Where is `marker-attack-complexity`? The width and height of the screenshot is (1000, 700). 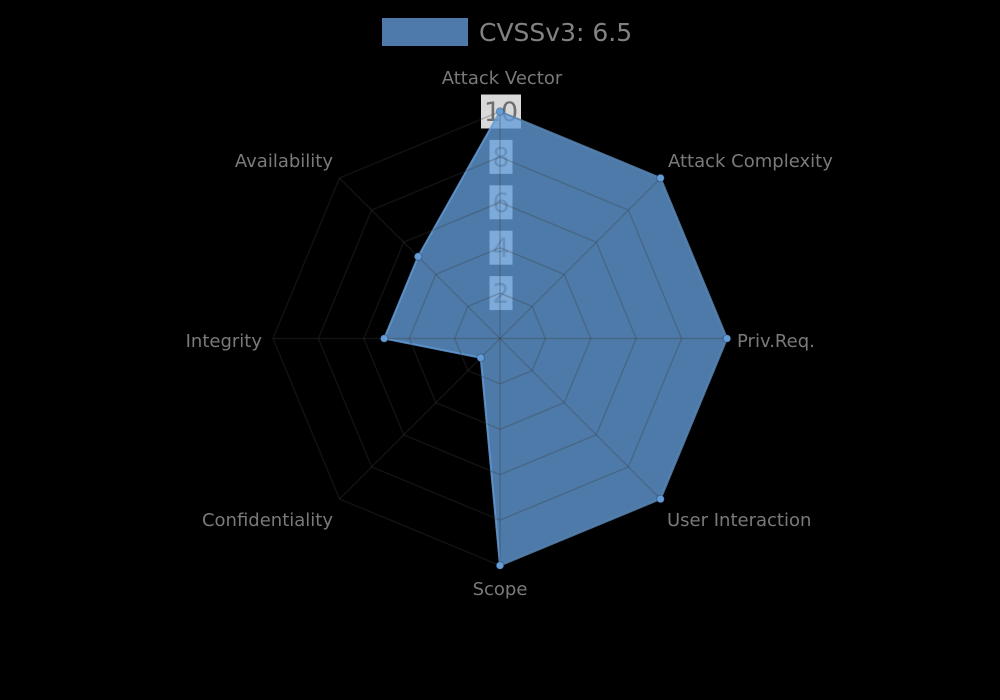 marker-attack-complexity is located at coordinates (660, 178).